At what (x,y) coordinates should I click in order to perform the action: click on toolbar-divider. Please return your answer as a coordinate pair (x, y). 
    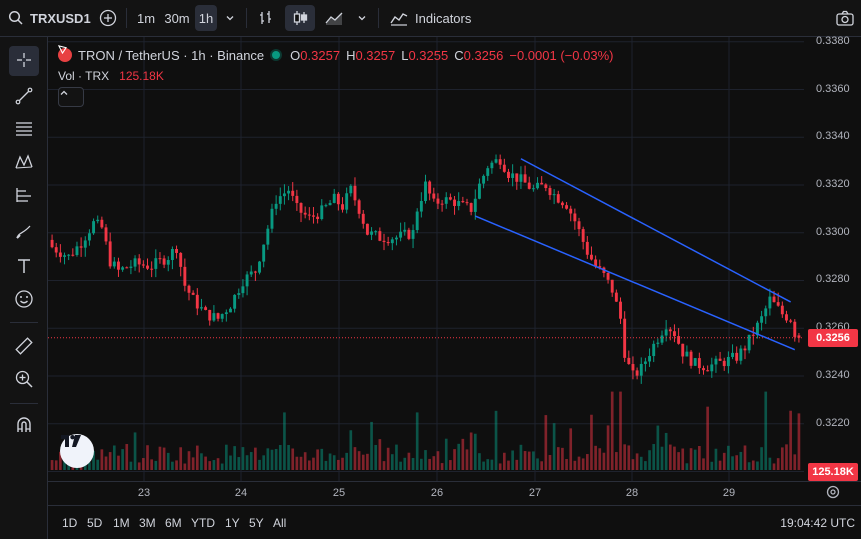
    Looking at the image, I should click on (378, 18).